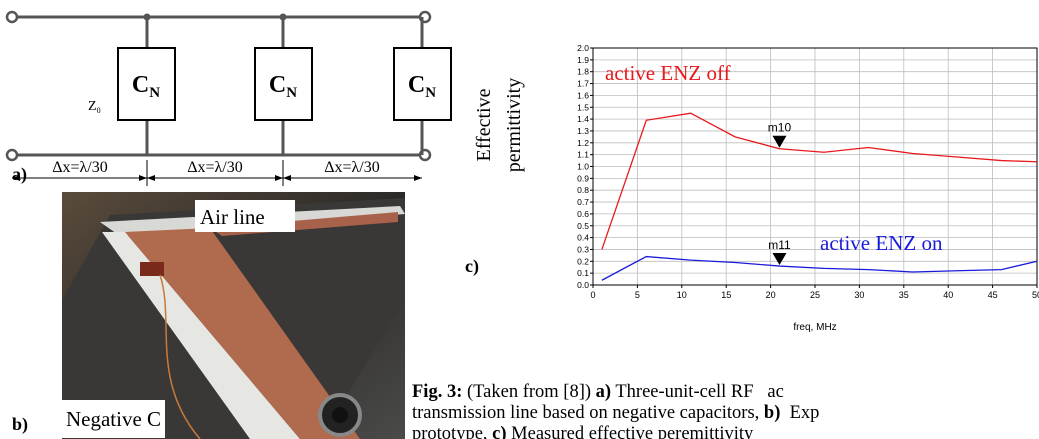 The image size is (1039, 439). I want to click on y-tick-label: 0.2, so click(583, 261).